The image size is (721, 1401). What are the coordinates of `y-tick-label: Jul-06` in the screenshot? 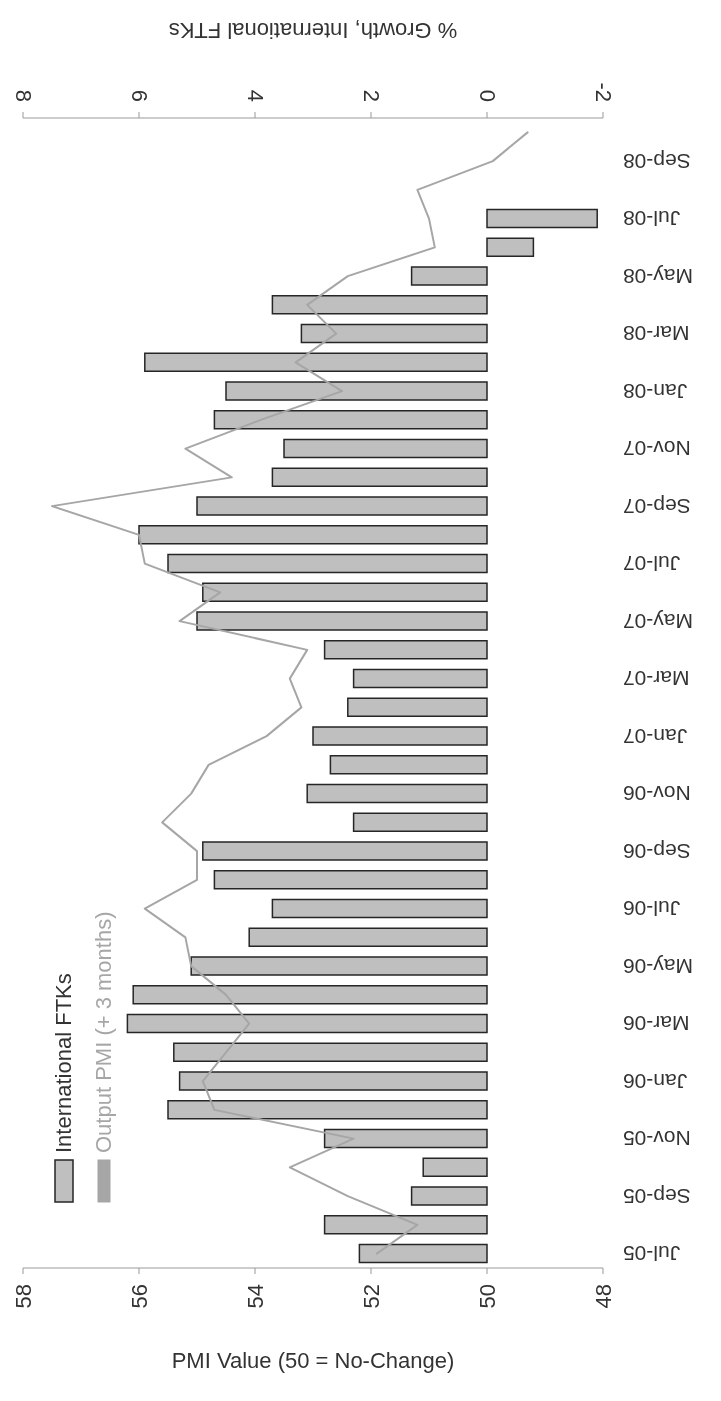 It's located at (652, 909).